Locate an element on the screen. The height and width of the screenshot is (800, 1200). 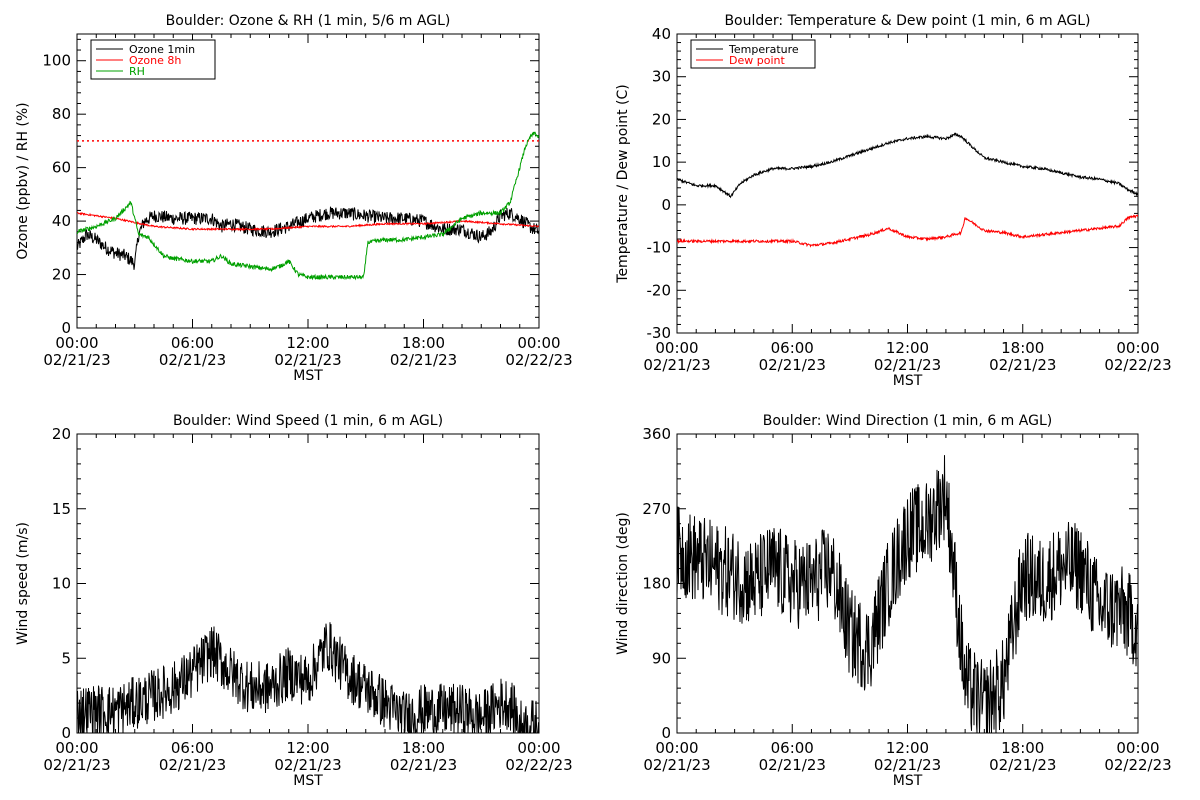
plot-frame is located at coordinates (907, 183).